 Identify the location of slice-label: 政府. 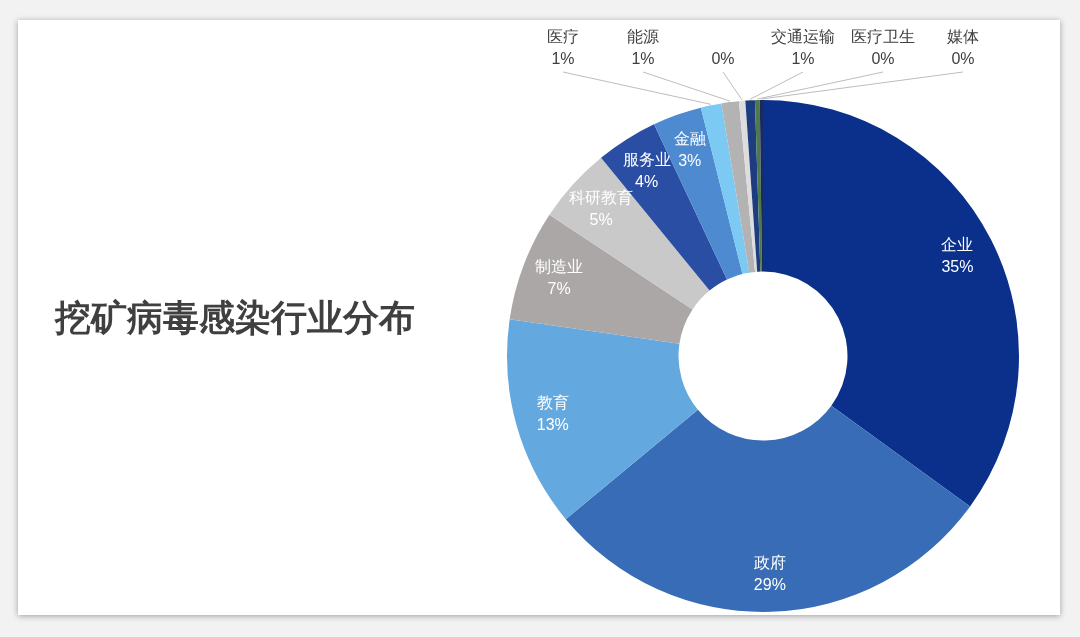
(769, 562).